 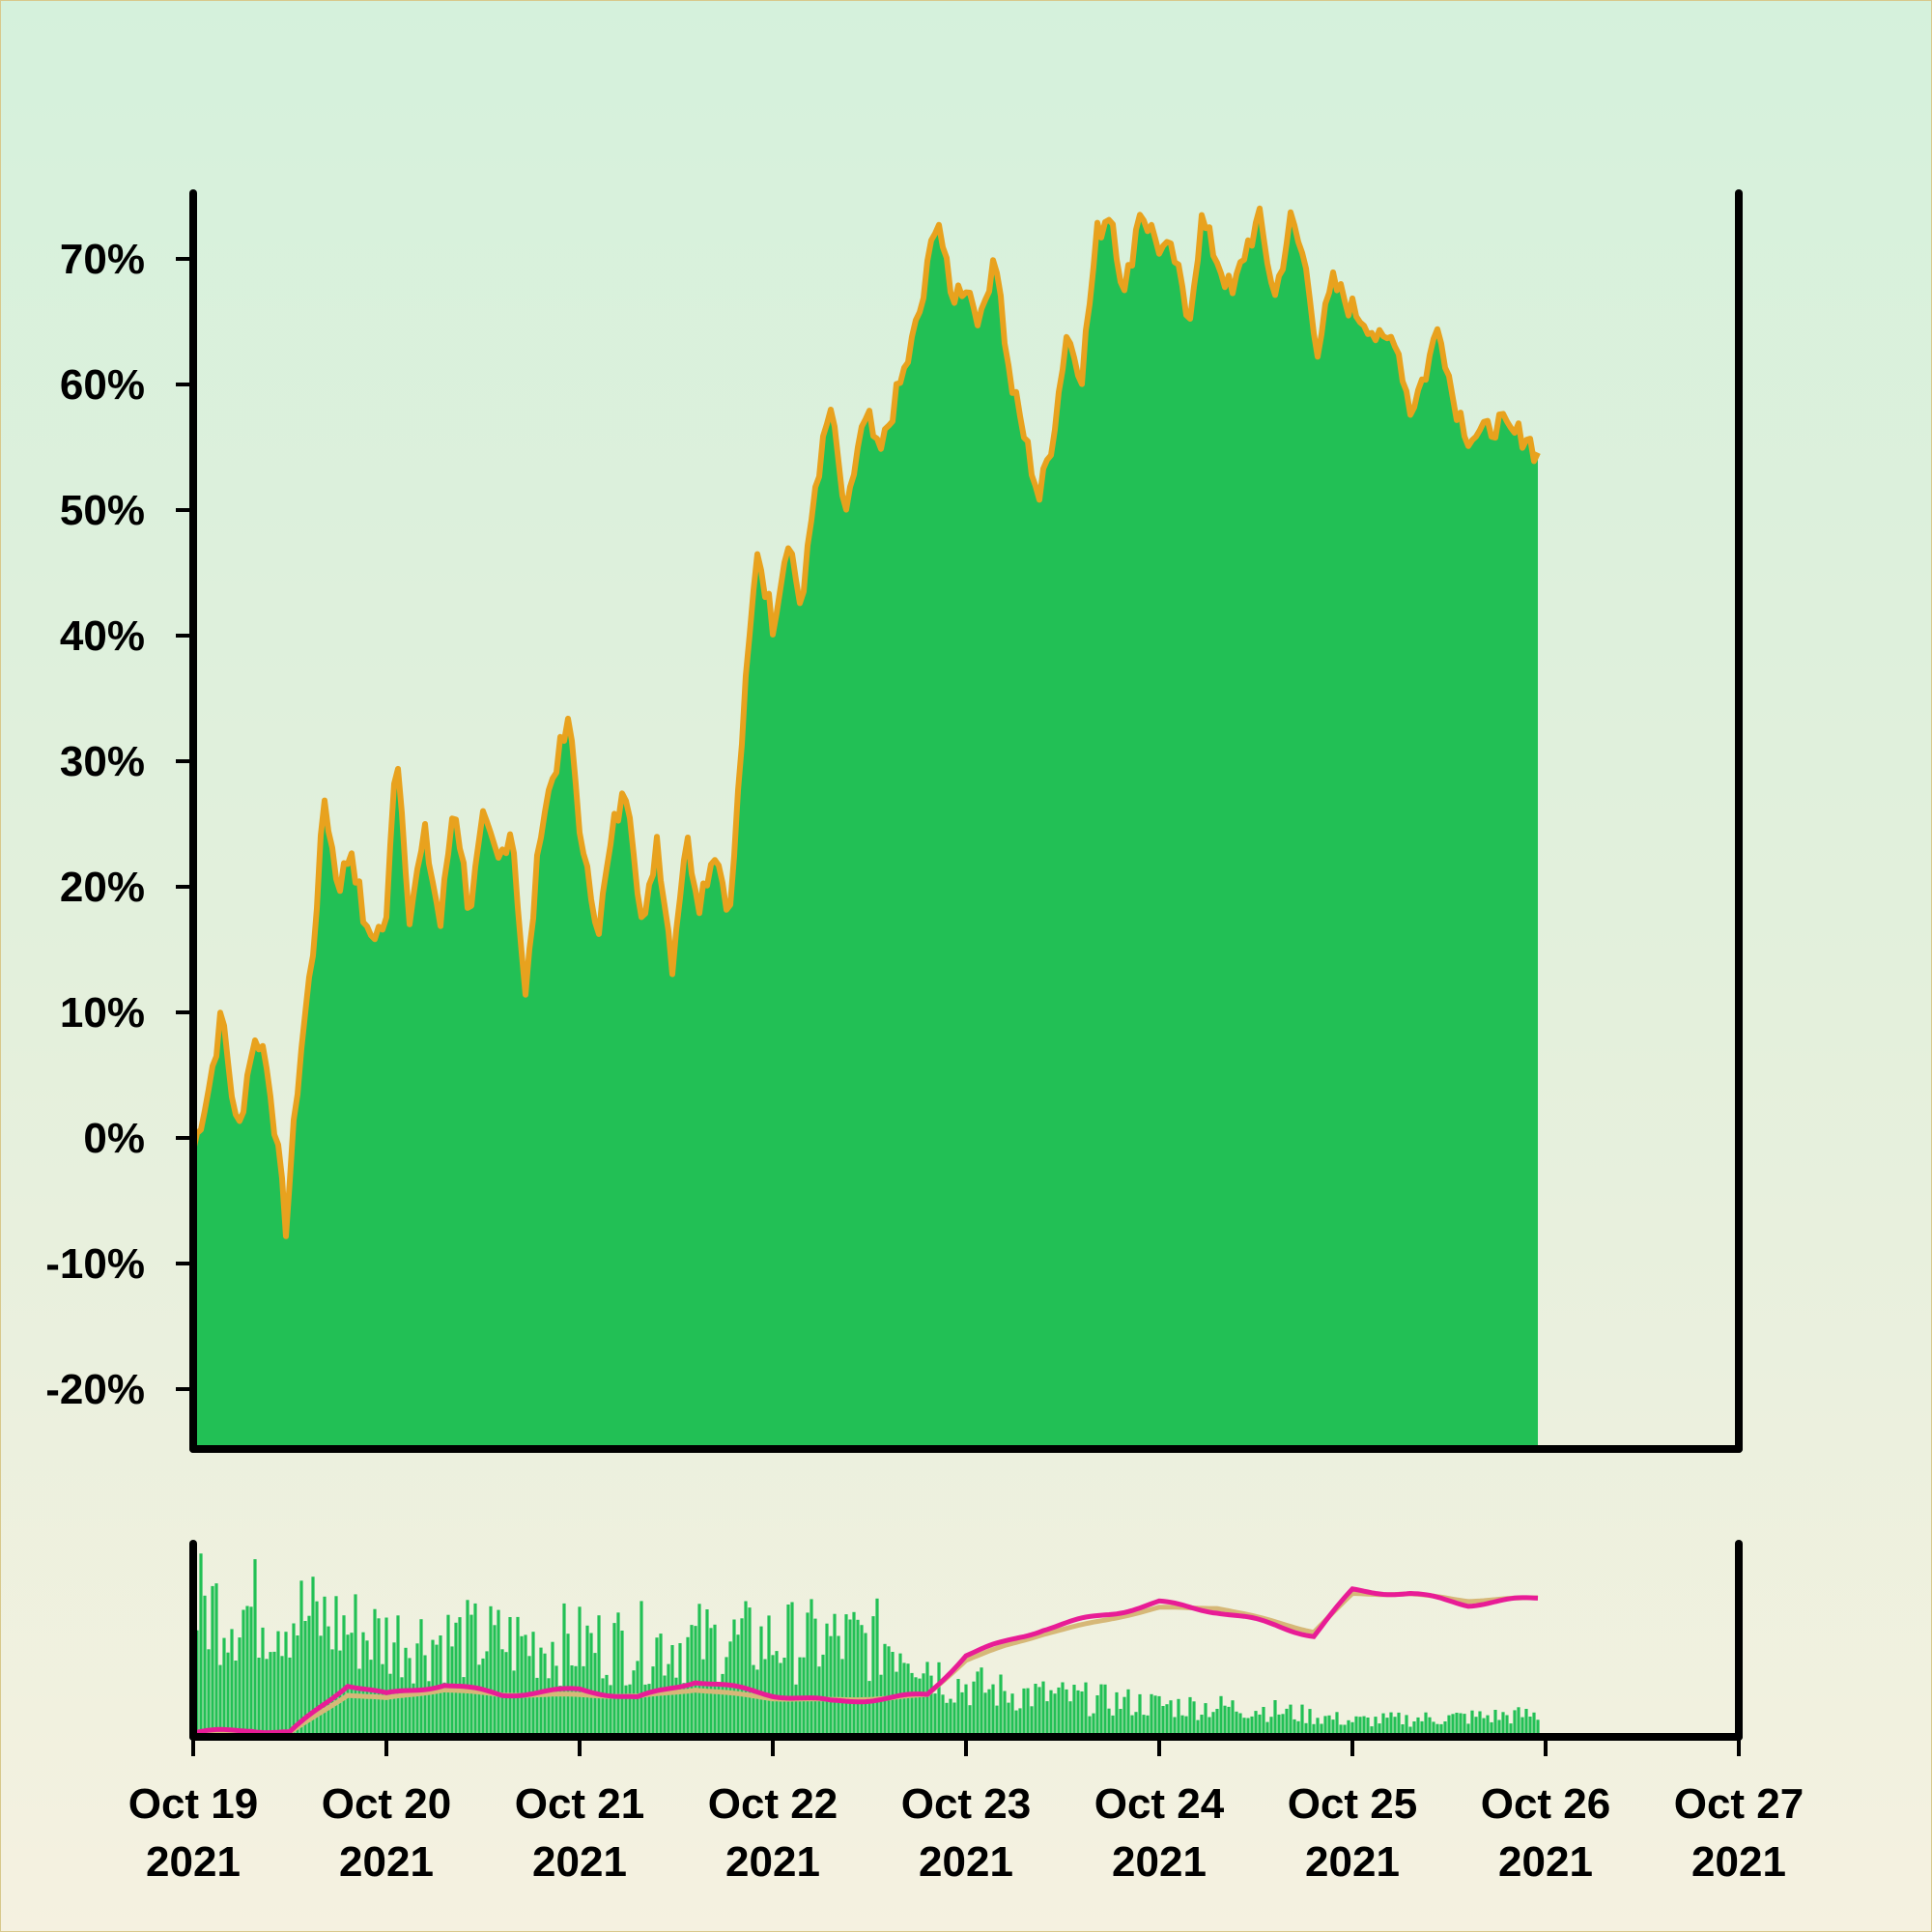 What do you see at coordinates (193, 1804) in the screenshot?
I see `x-tick-label-date: Oct 19` at bounding box center [193, 1804].